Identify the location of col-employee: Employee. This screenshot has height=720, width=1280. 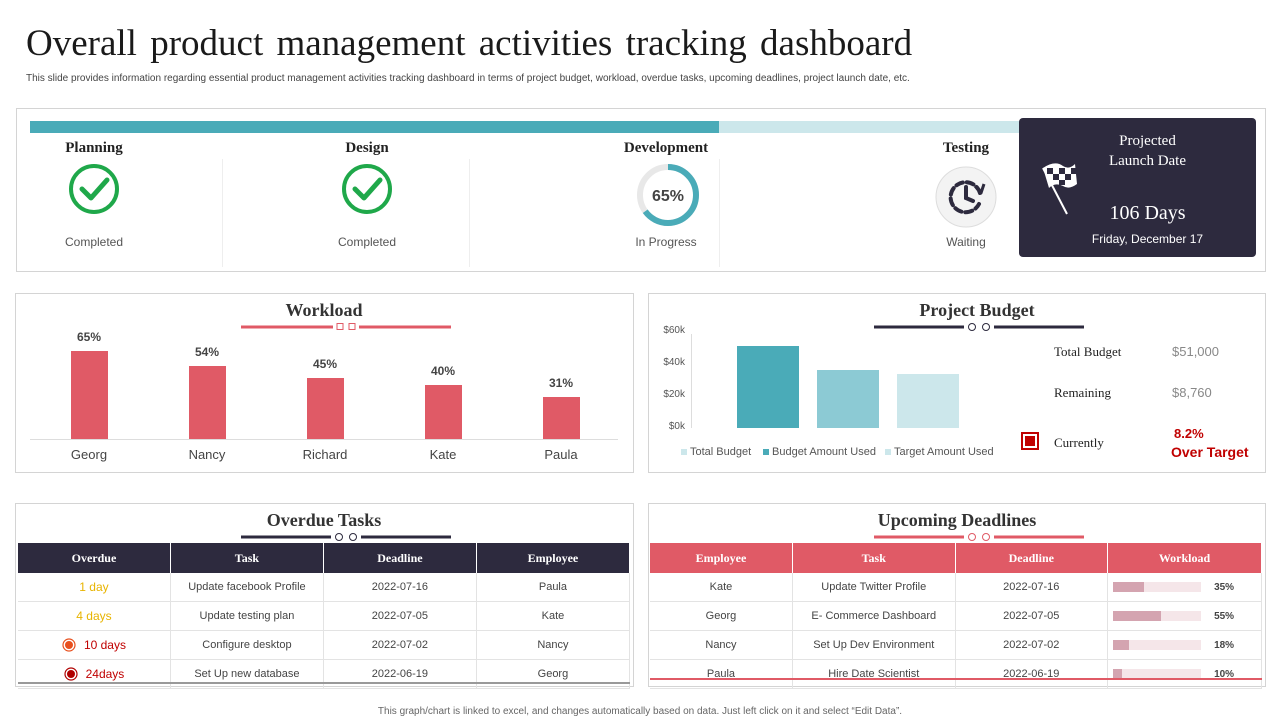
(553, 558).